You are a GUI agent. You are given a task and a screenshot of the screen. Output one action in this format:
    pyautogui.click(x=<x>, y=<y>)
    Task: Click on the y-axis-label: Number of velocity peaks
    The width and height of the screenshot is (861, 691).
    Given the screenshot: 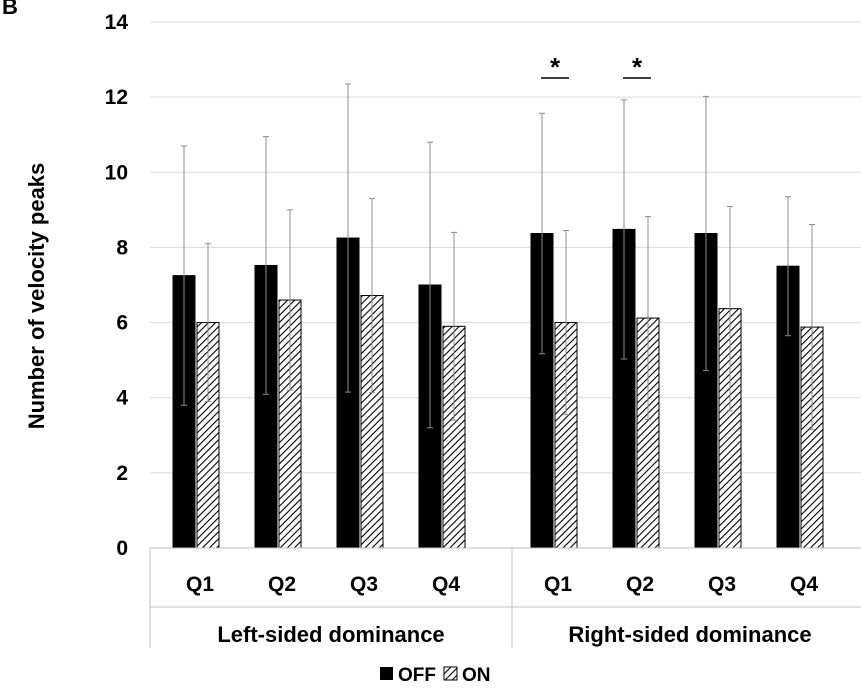 What is the action you would take?
    pyautogui.click(x=36, y=296)
    